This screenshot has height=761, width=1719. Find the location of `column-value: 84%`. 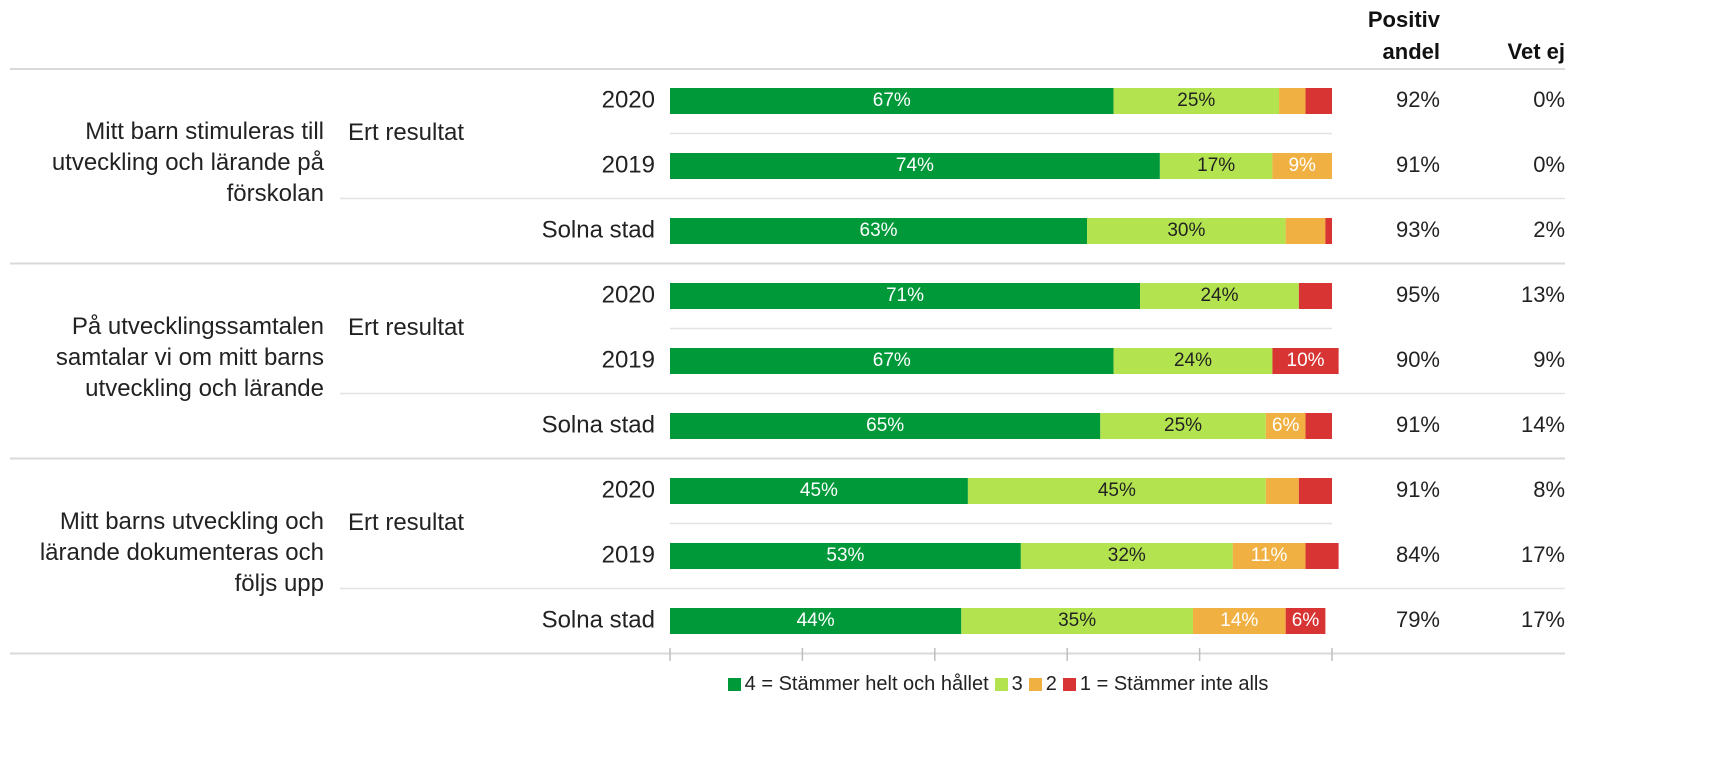

column-value: 84% is located at coordinates (1418, 554).